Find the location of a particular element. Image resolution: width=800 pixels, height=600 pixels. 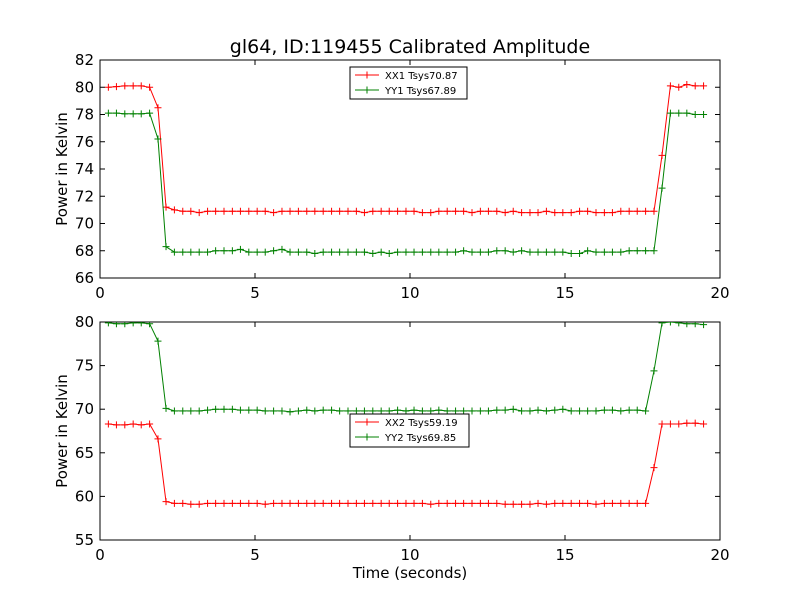

x-tick-label: 10 is located at coordinates (409, 555).